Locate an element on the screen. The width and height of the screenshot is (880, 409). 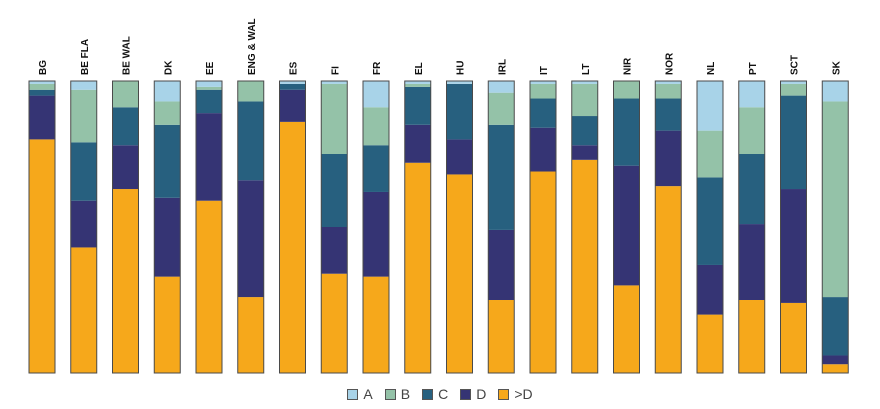
bar-outline-hu is located at coordinates (459, 227).